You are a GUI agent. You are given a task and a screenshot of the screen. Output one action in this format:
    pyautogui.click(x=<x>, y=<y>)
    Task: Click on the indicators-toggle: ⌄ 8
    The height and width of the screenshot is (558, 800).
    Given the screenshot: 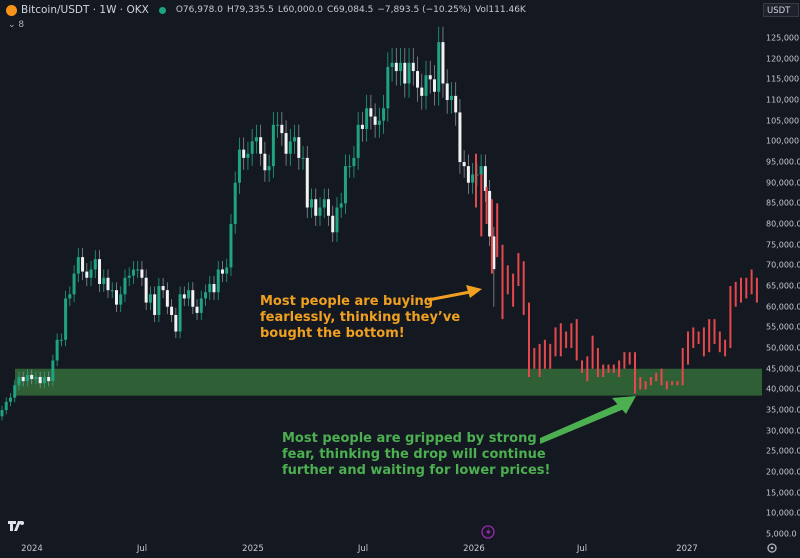 What is the action you would take?
    pyautogui.click(x=16, y=25)
    